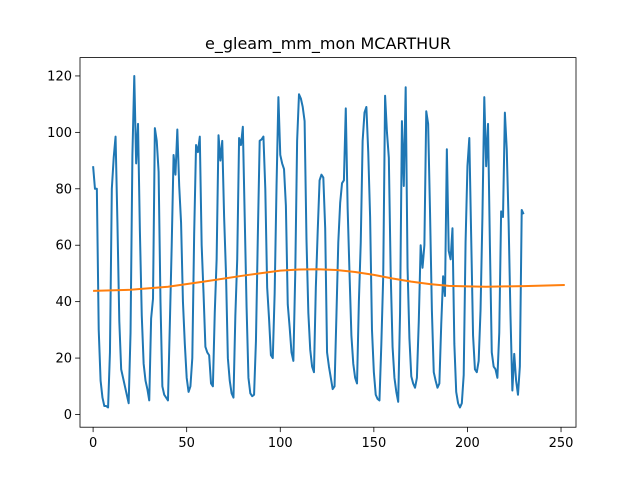  I want to click on x-tick-label: 100, so click(280, 443).